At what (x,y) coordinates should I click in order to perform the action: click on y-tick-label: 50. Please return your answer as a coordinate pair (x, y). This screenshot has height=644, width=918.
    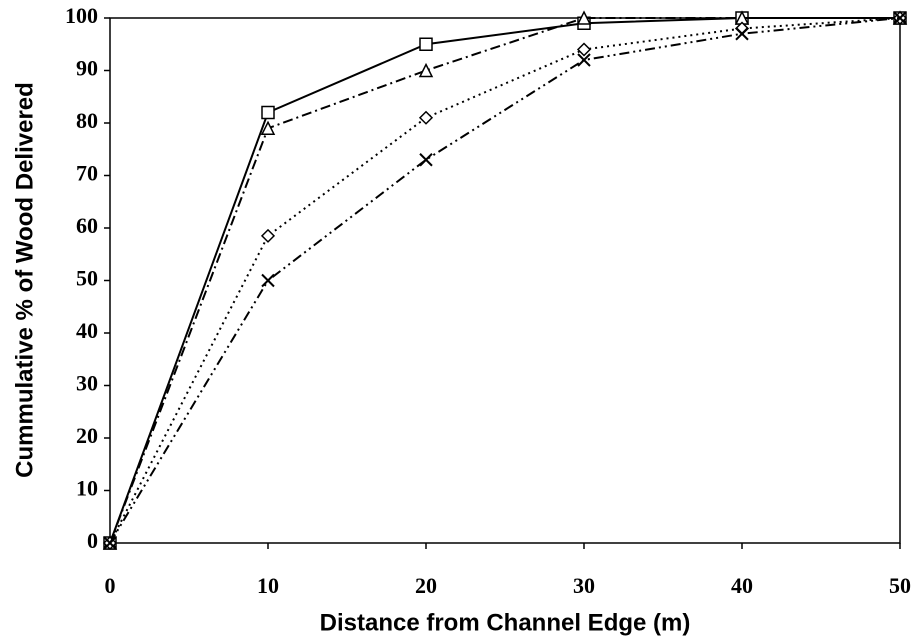
    Looking at the image, I should click on (87, 278).